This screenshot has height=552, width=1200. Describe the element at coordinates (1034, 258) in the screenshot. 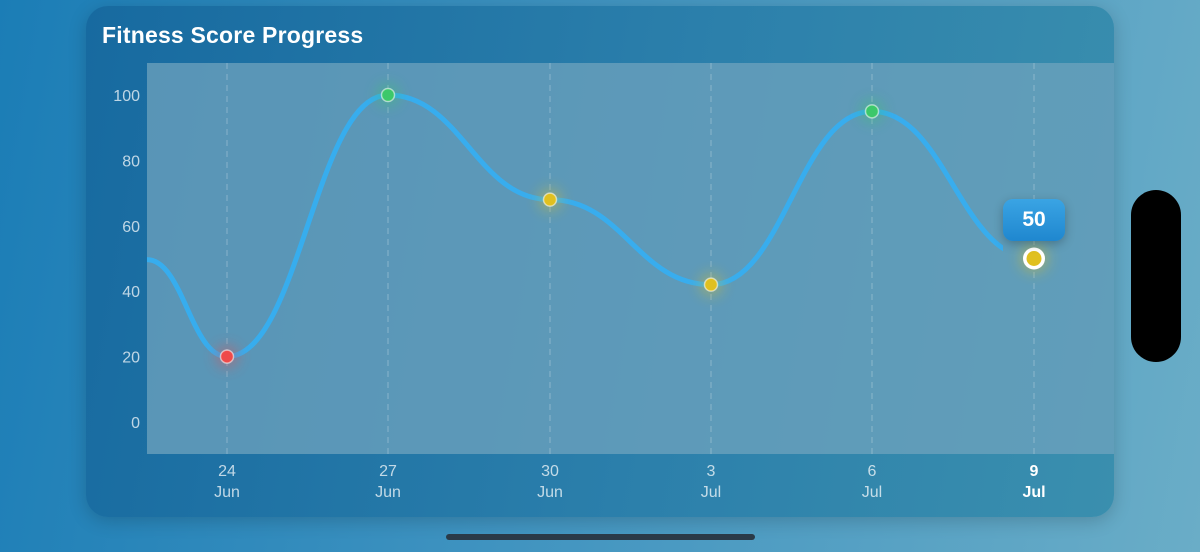

I see `data-point-9-Jul` at that location.